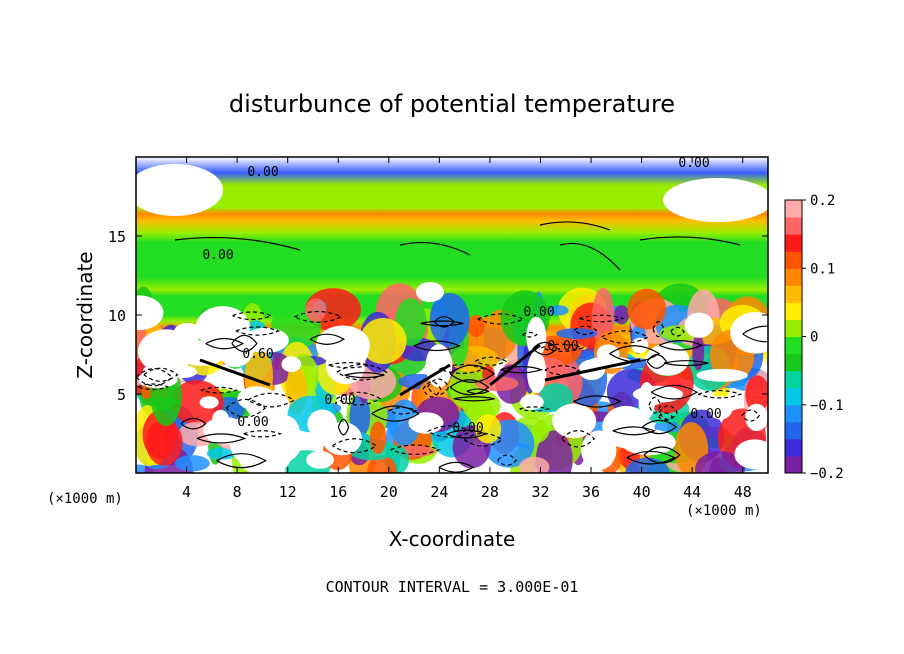 This screenshot has width=904, height=654. Describe the element at coordinates (822, 201) in the screenshot. I see `colorbar-tick-label: 0.2` at that location.